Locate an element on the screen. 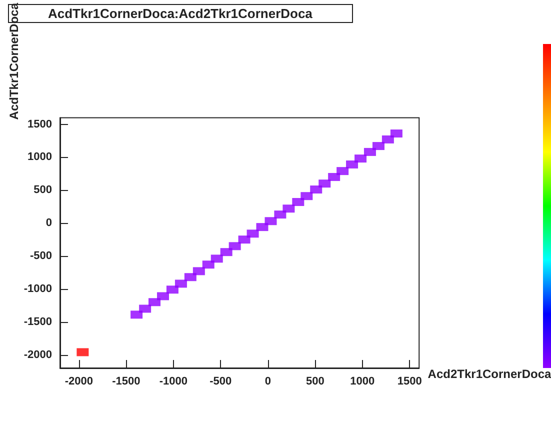  x-tick-label: 0 is located at coordinates (267, 382).